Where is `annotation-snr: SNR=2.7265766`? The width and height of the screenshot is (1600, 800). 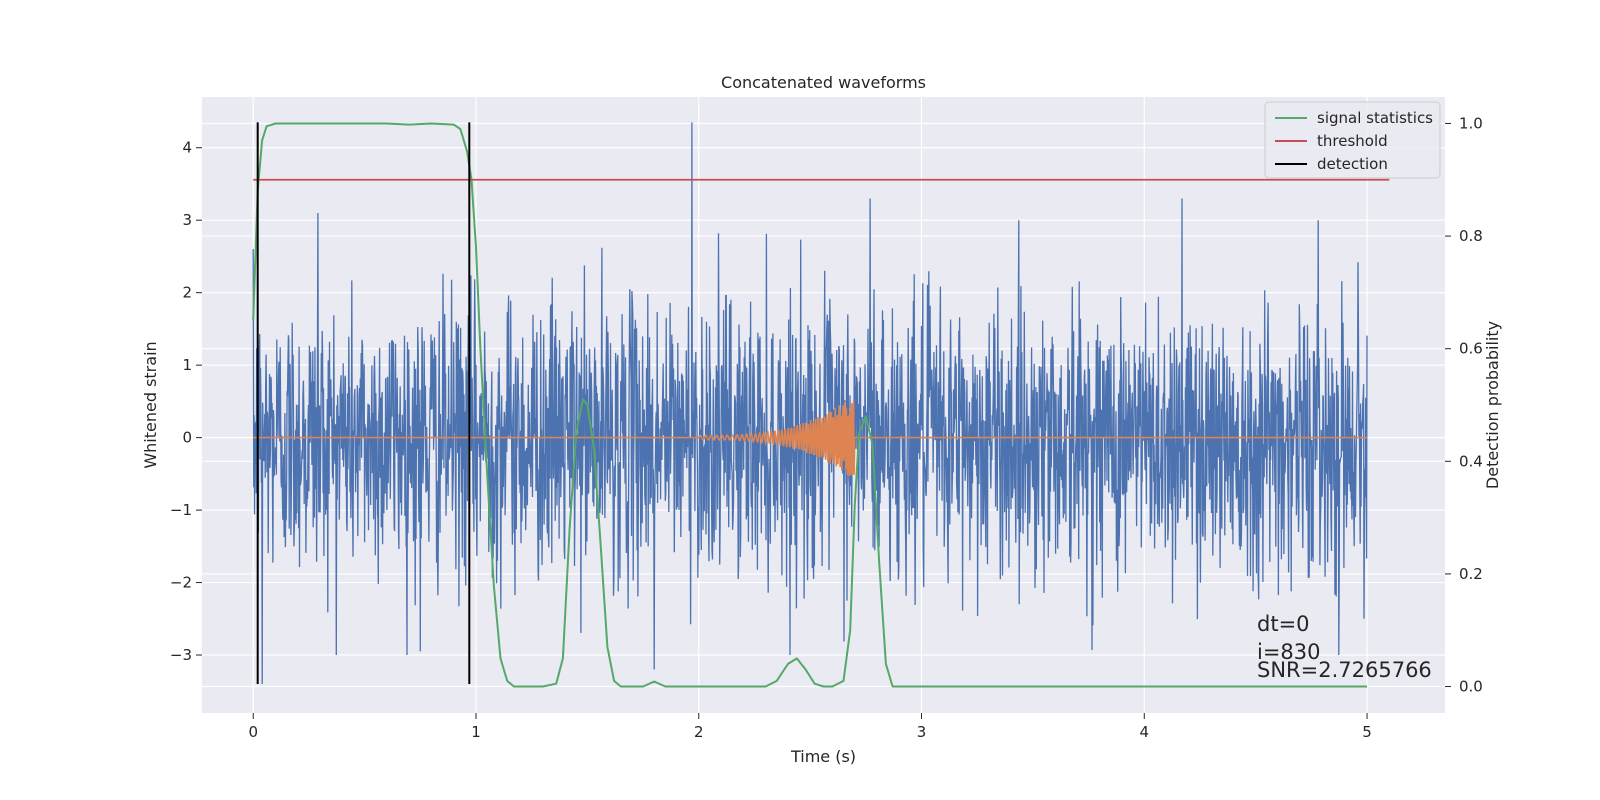
annotation-snr: SNR=2.7265766 is located at coordinates (1344, 670).